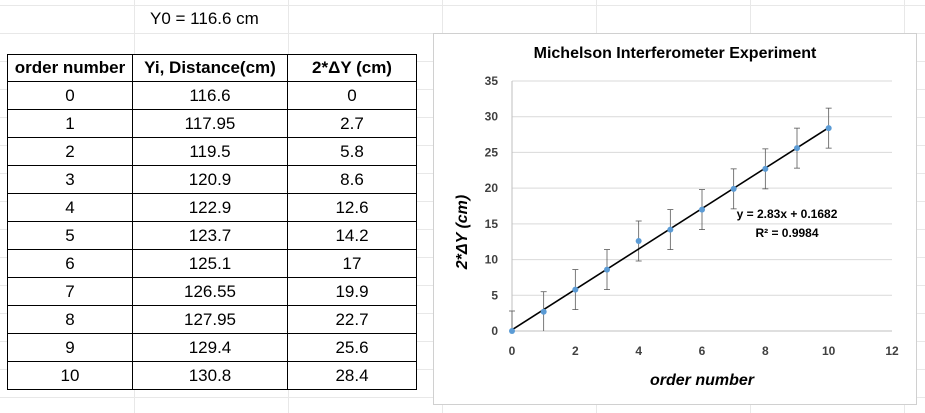 Image resolution: width=925 pixels, height=413 pixels. Describe the element at coordinates (352, 347) in the screenshot. I see `cell-delta-y: 25.6` at that location.